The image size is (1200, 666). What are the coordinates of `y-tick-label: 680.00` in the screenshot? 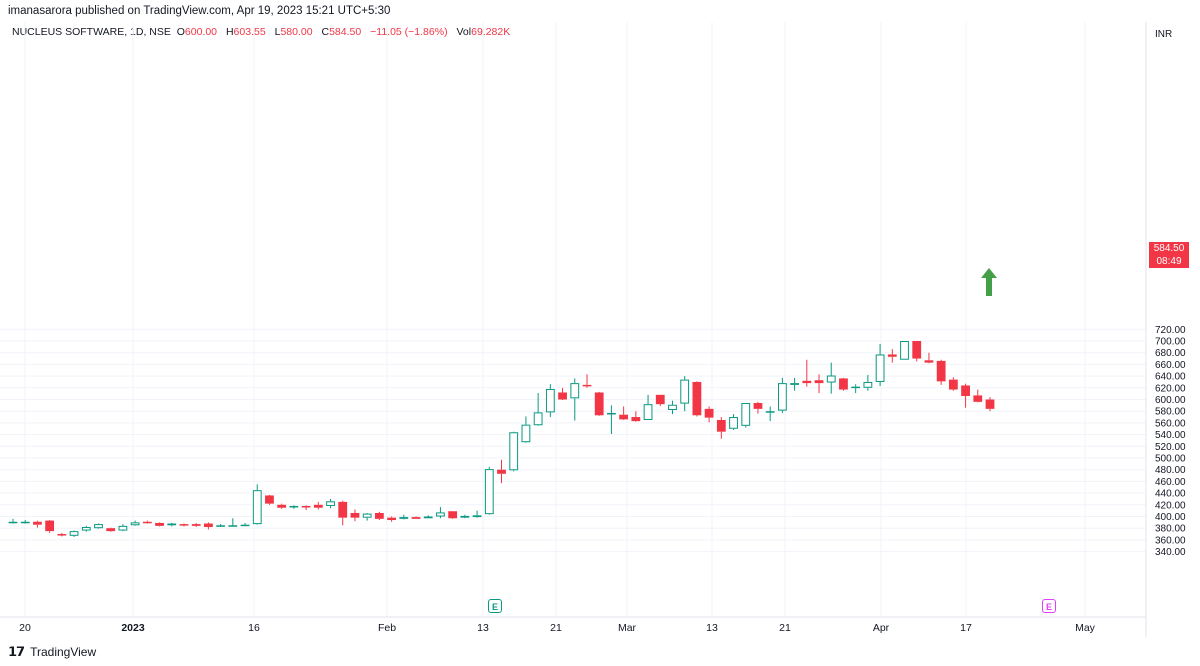 It's located at (1170, 353).